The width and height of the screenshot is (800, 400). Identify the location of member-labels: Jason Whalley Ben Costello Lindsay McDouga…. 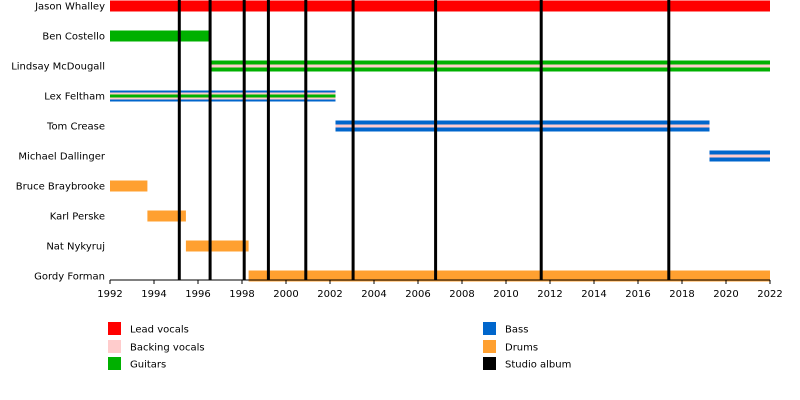
(58, 142).